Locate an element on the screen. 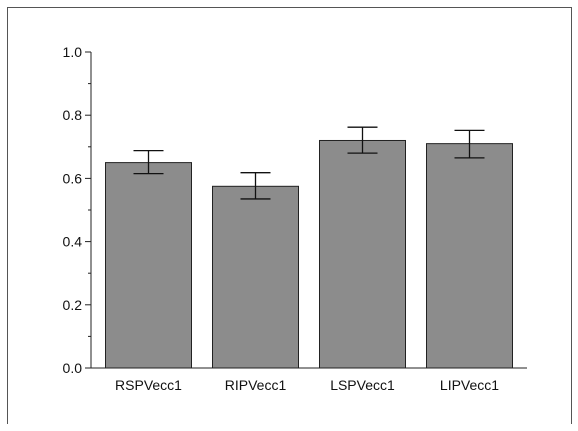 This screenshot has height=431, width=578. x-tick-label: LSPVecc1 is located at coordinates (362, 385).